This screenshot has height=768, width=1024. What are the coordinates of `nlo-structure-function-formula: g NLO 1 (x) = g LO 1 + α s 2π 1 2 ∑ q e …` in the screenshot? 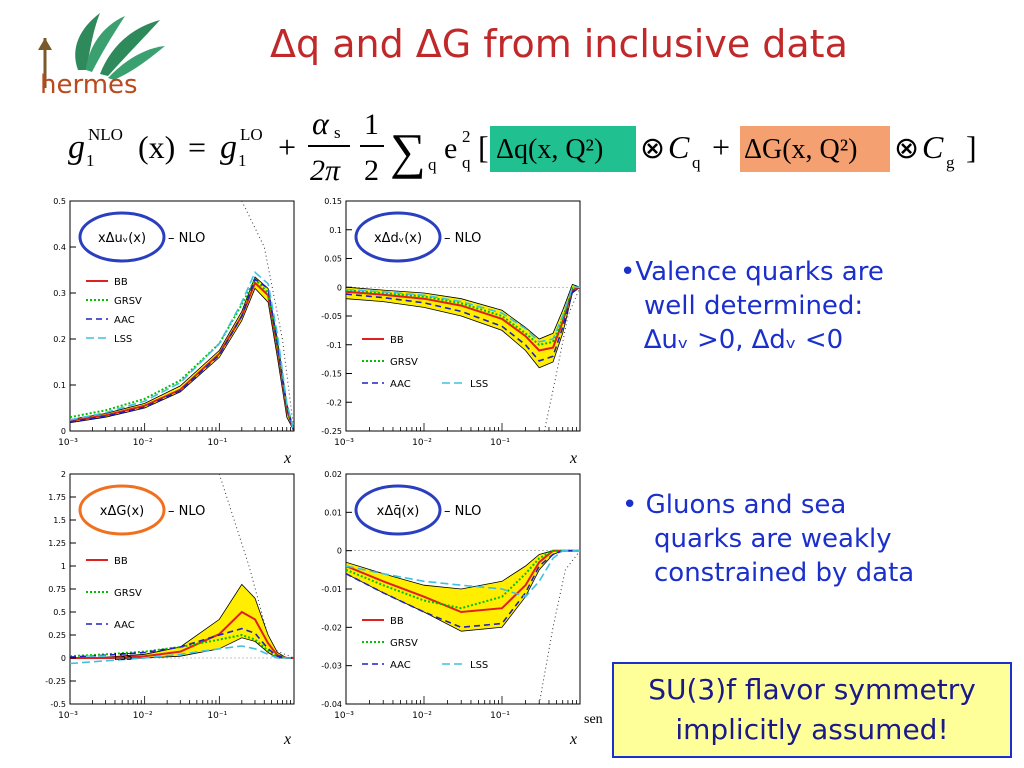 It's located at (522, 146).